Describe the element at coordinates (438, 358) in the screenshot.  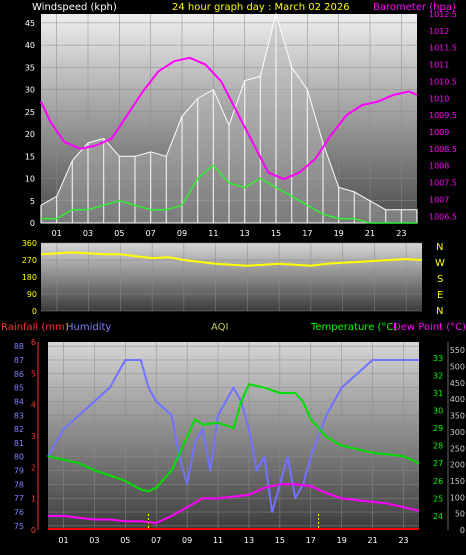
I see `temp-tick-label: 33` at that location.